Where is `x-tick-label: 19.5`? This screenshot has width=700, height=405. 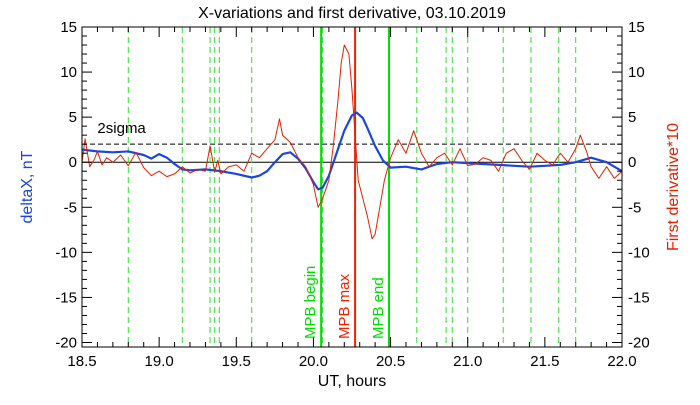
x-tick-label: 19.5 is located at coordinates (236, 361).